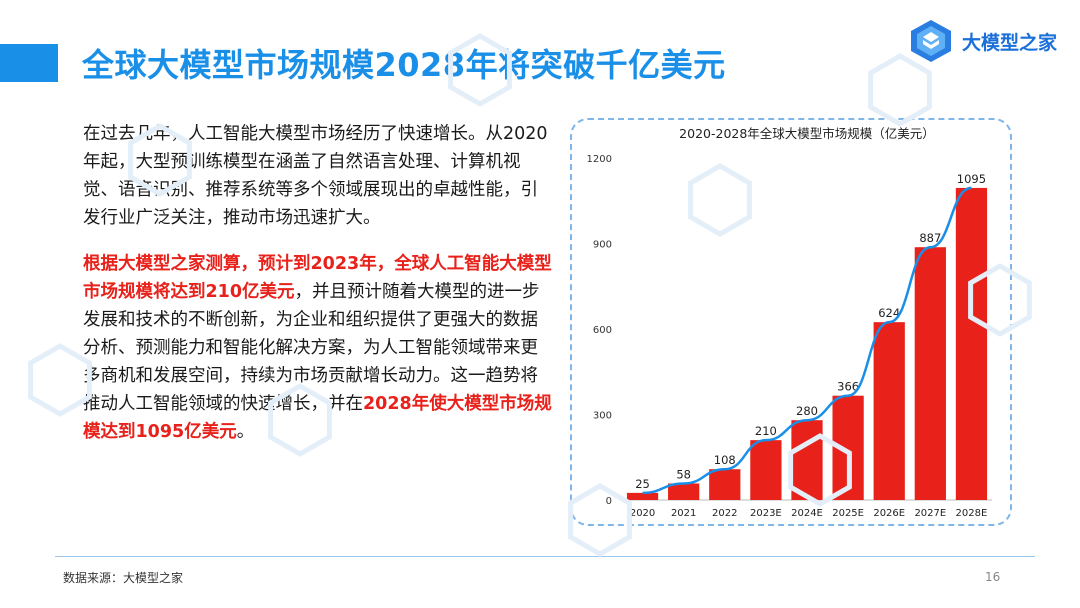 This screenshot has height=608, width=1080. What do you see at coordinates (930, 513) in the screenshot?
I see `x-tick-label: 2027E` at bounding box center [930, 513].